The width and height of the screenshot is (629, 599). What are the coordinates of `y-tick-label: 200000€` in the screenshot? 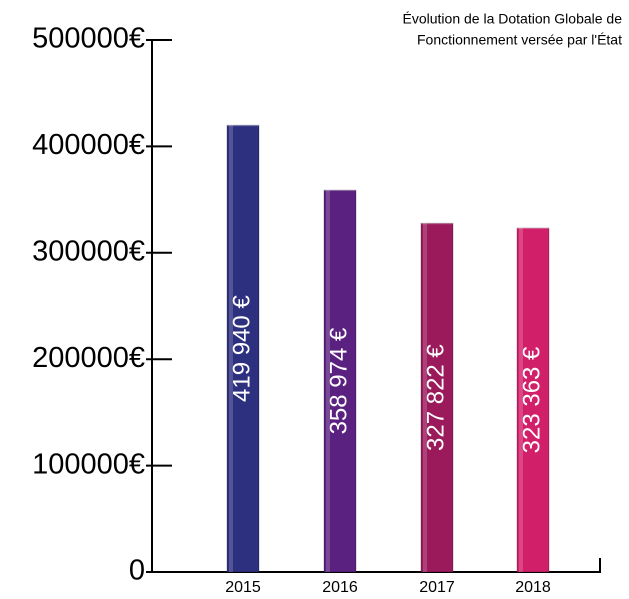 It's located at (88, 358).